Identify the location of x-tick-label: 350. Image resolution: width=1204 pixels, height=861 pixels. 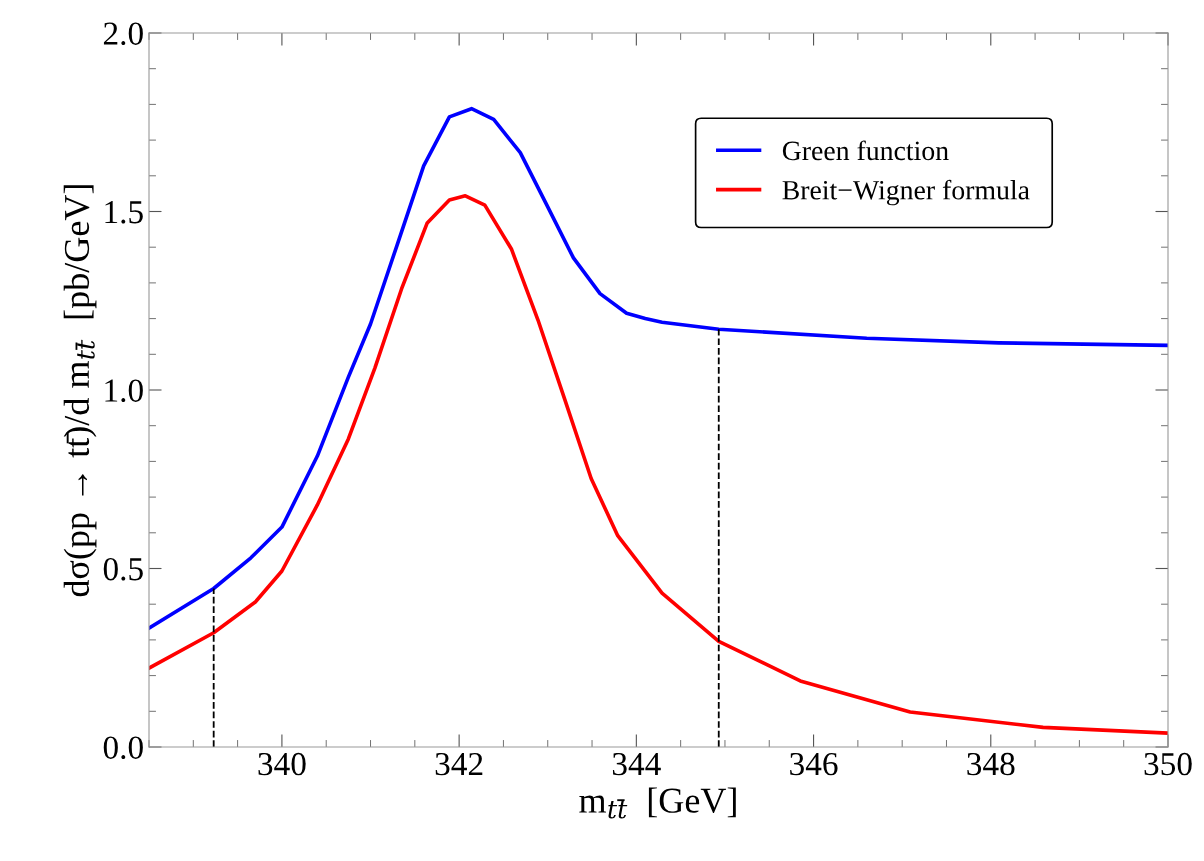
(1168, 764).